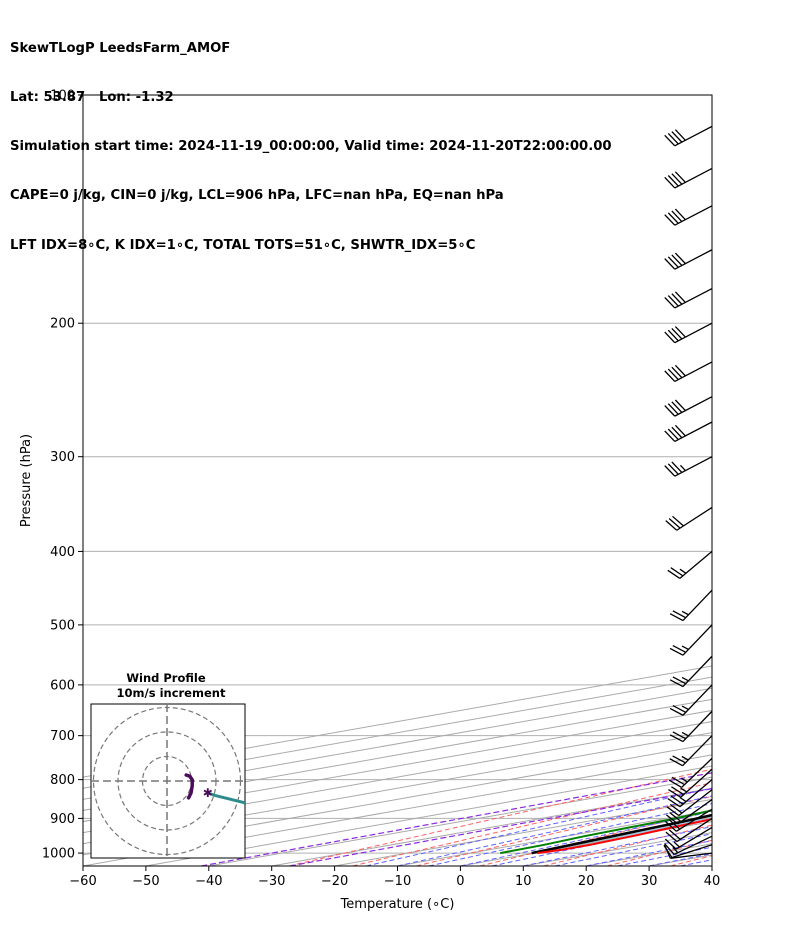 The image size is (794, 937). I want to click on y-axis-label: Pressure (hPa), so click(26, 480).